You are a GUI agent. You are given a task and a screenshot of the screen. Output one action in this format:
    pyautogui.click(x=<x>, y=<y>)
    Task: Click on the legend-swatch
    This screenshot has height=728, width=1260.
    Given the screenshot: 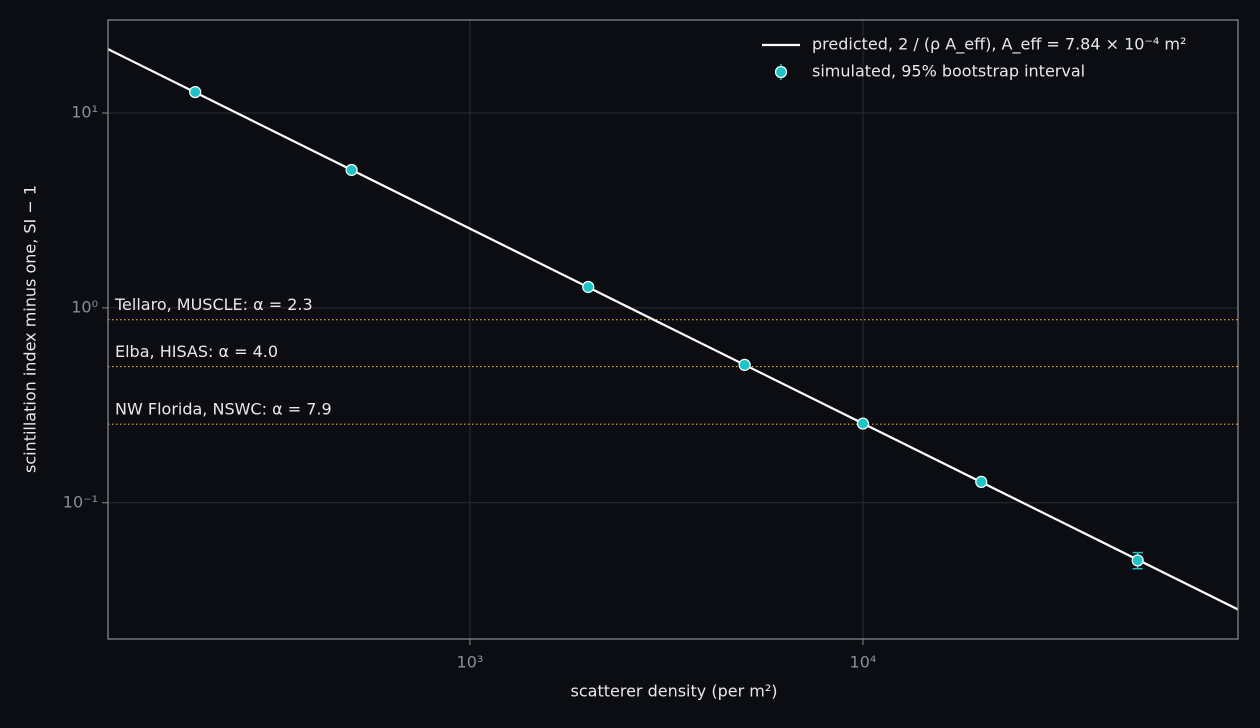 What is the action you would take?
    pyautogui.click(x=781, y=72)
    